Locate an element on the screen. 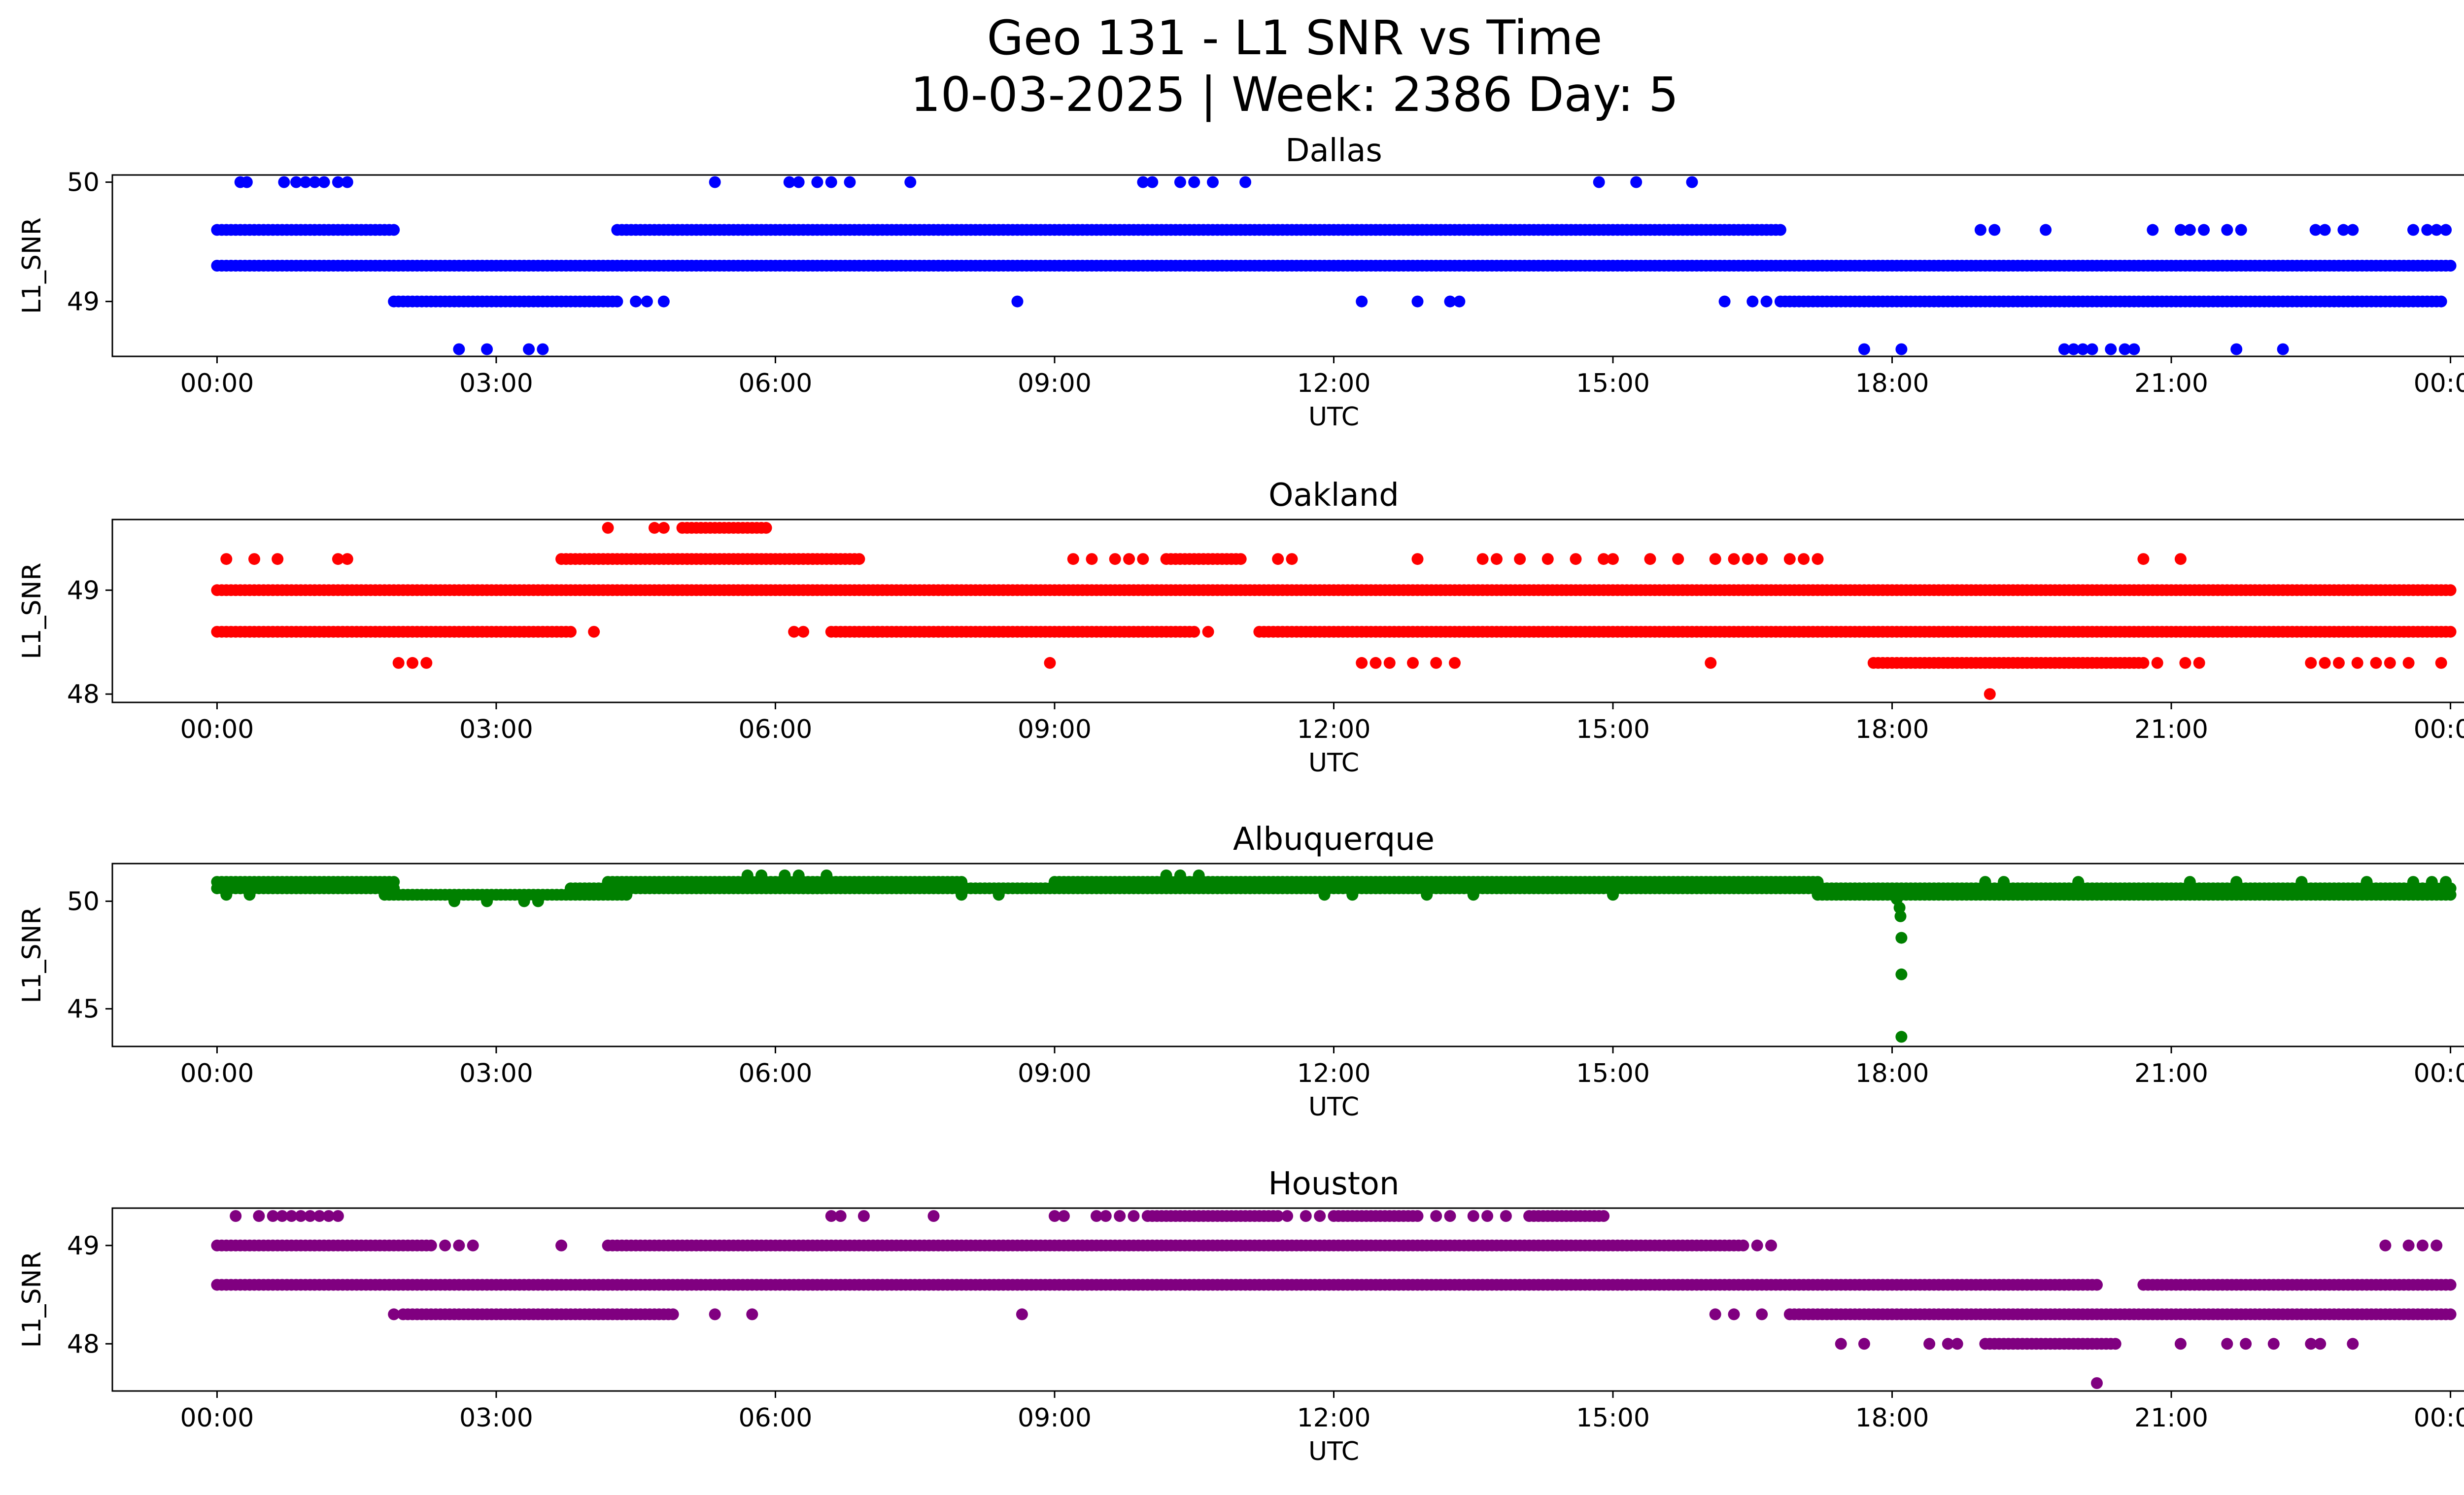  x-tick-label: 09:00 is located at coordinates (1055, 383).